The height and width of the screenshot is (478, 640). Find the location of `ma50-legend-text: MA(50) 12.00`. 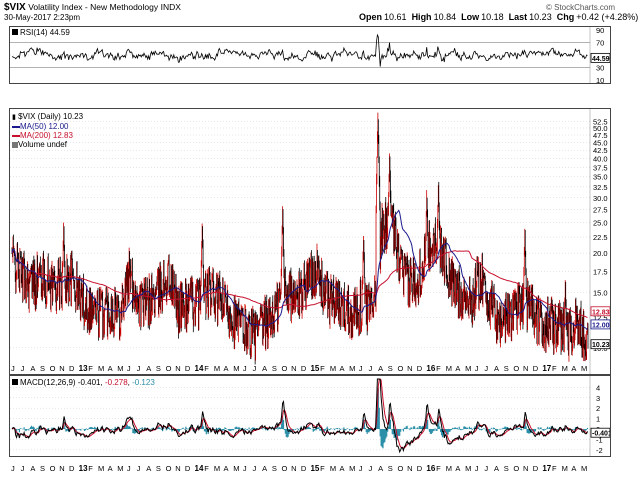

ma50-legend-text: MA(50) 12.00 is located at coordinates (44, 126).